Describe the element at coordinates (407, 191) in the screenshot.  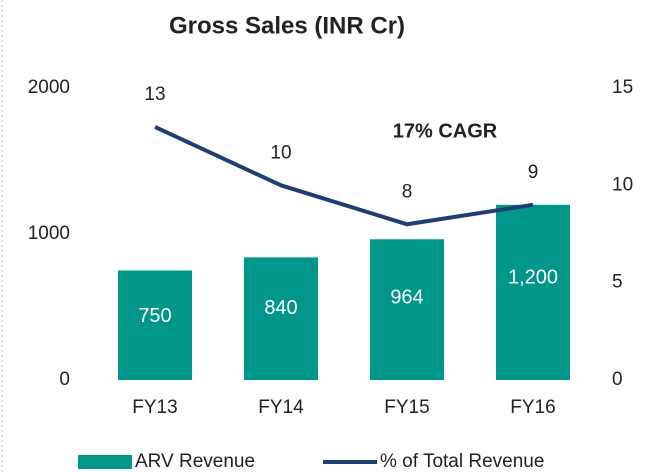
I see `line-value-label: 8` at that location.